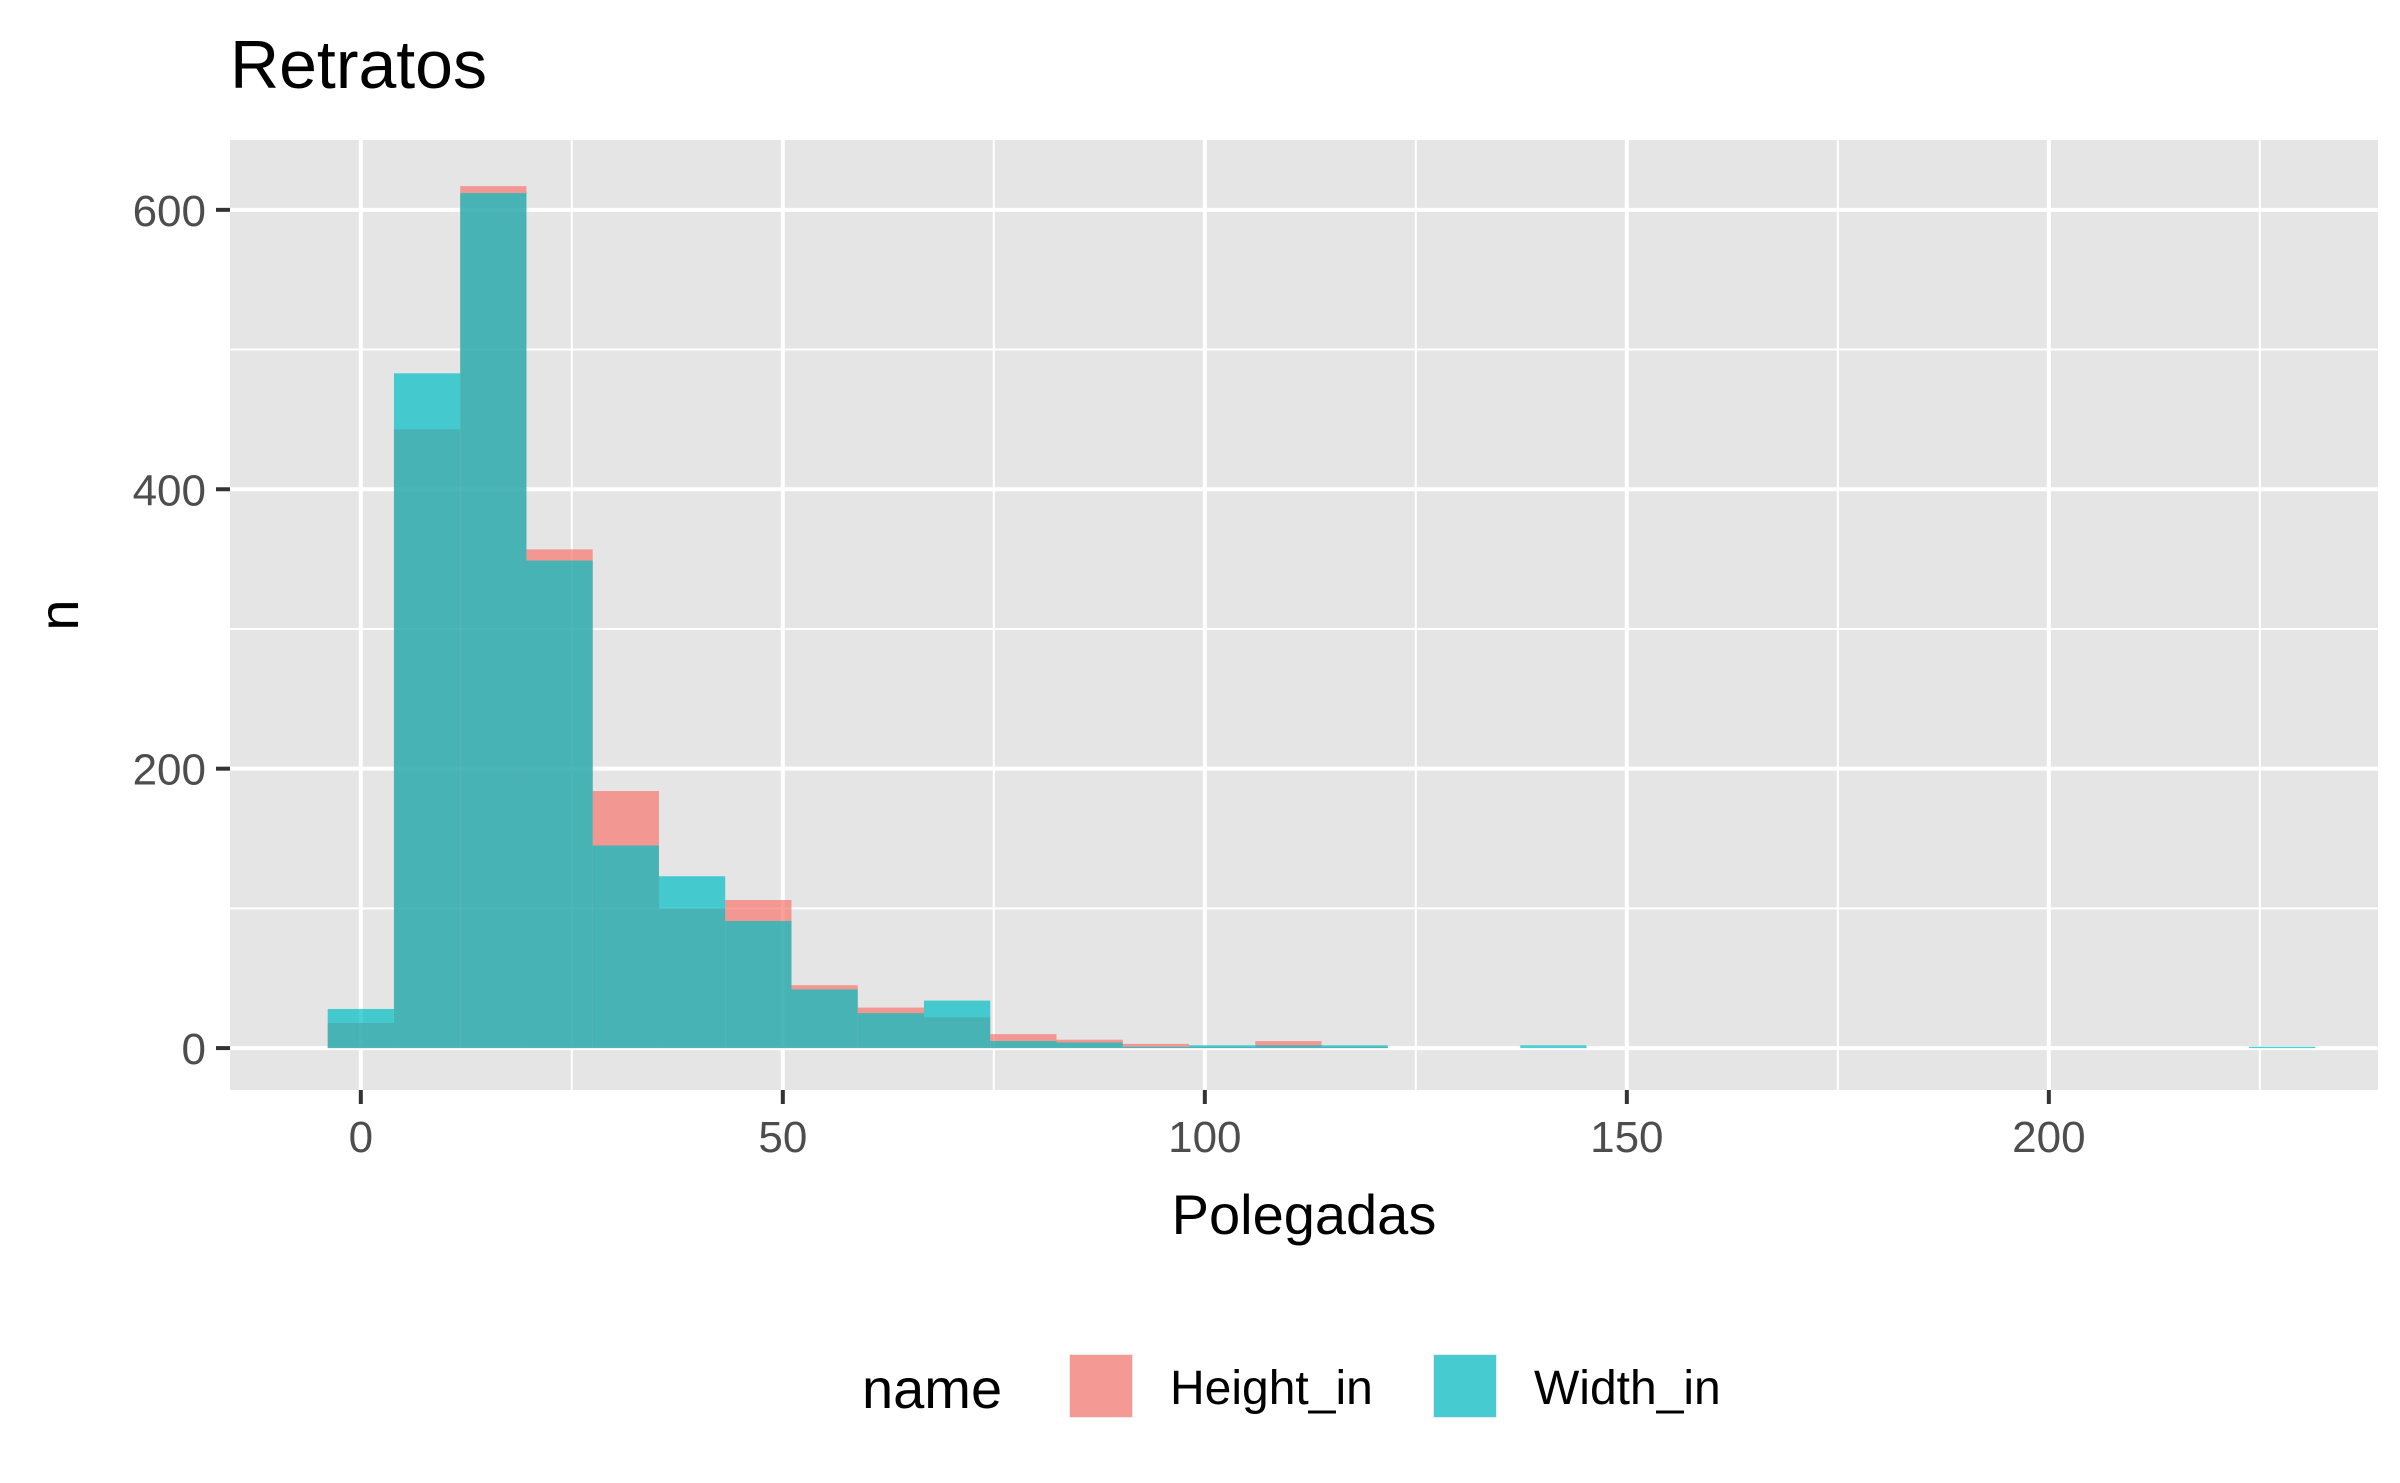 The image size is (2400, 1483). Describe the element at coordinates (1304, 1214) in the screenshot. I see `x-axis-title: Polegadas` at that location.